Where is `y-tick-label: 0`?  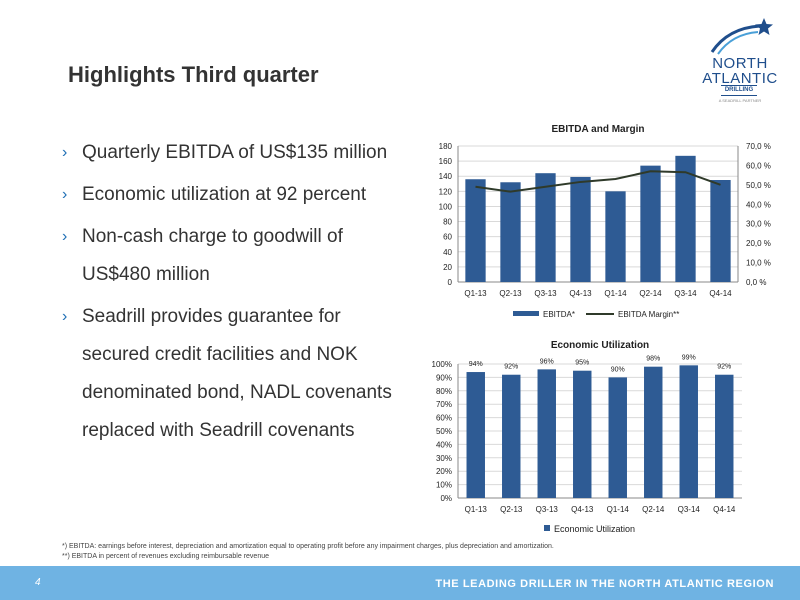
y-tick-label: 0 is located at coordinates (450, 282).